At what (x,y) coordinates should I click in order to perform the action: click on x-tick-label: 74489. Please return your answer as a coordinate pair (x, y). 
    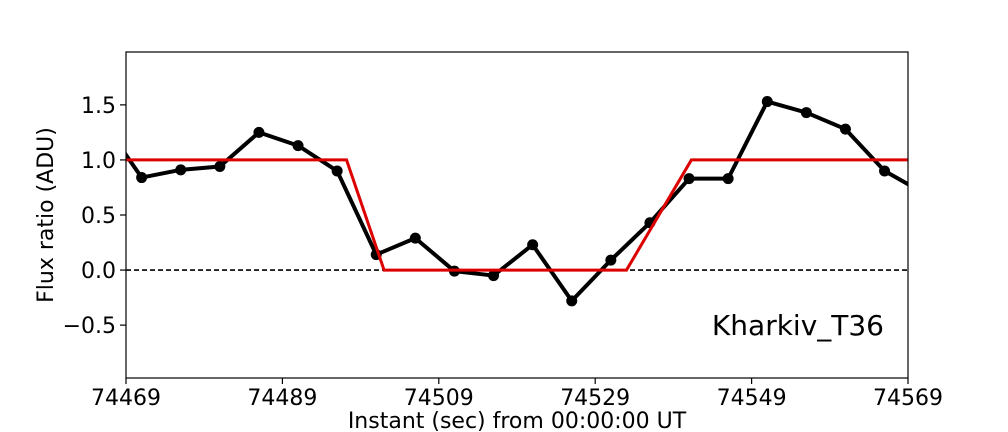
    Looking at the image, I should click on (282, 398).